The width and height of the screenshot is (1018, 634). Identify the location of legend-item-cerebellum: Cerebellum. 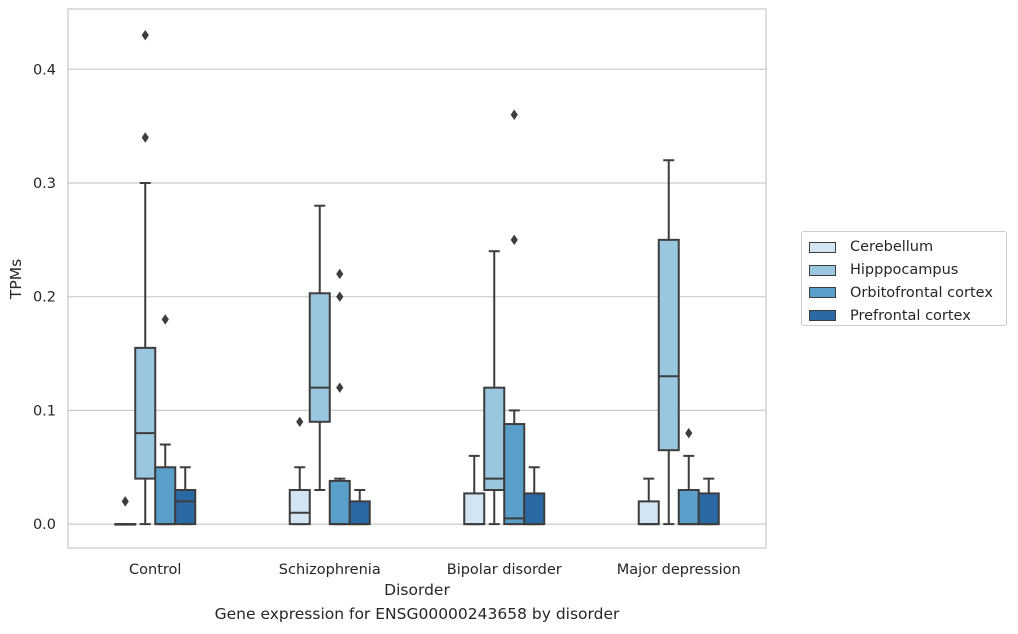
(907, 247).